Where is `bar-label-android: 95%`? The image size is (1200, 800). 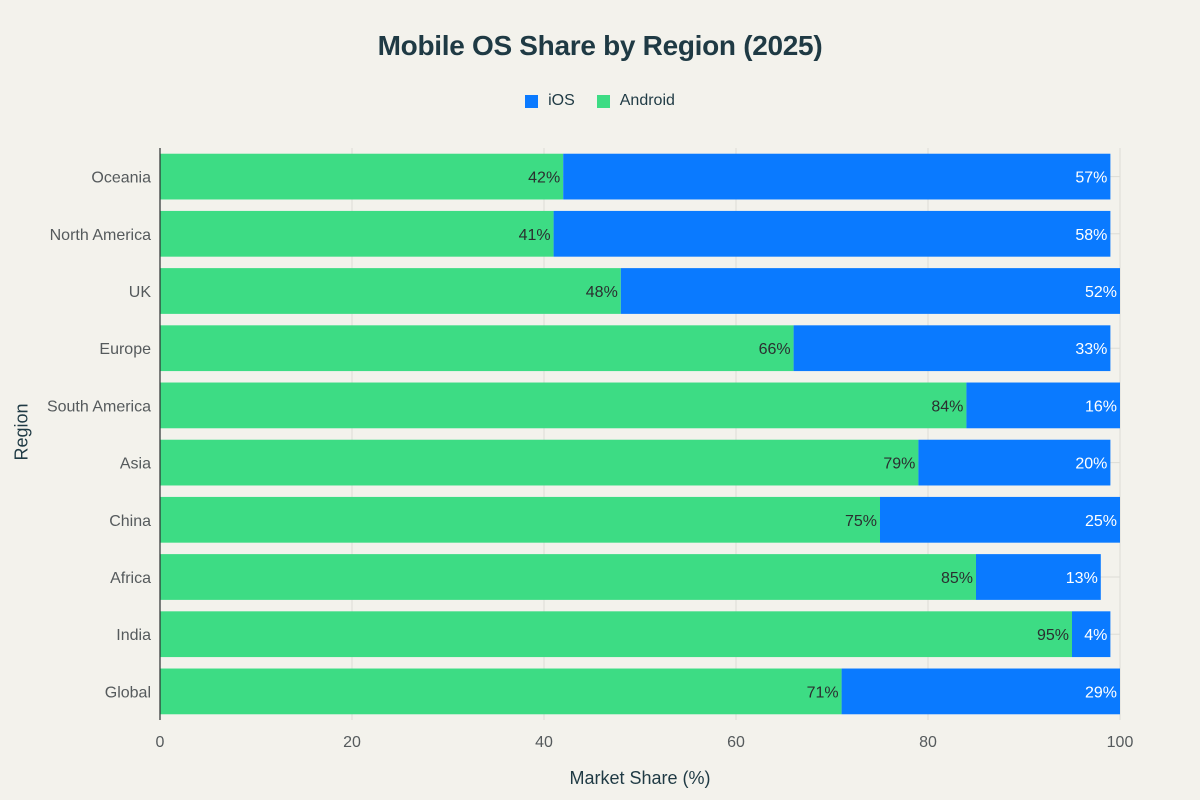 bar-label-android: 95% is located at coordinates (1053, 635).